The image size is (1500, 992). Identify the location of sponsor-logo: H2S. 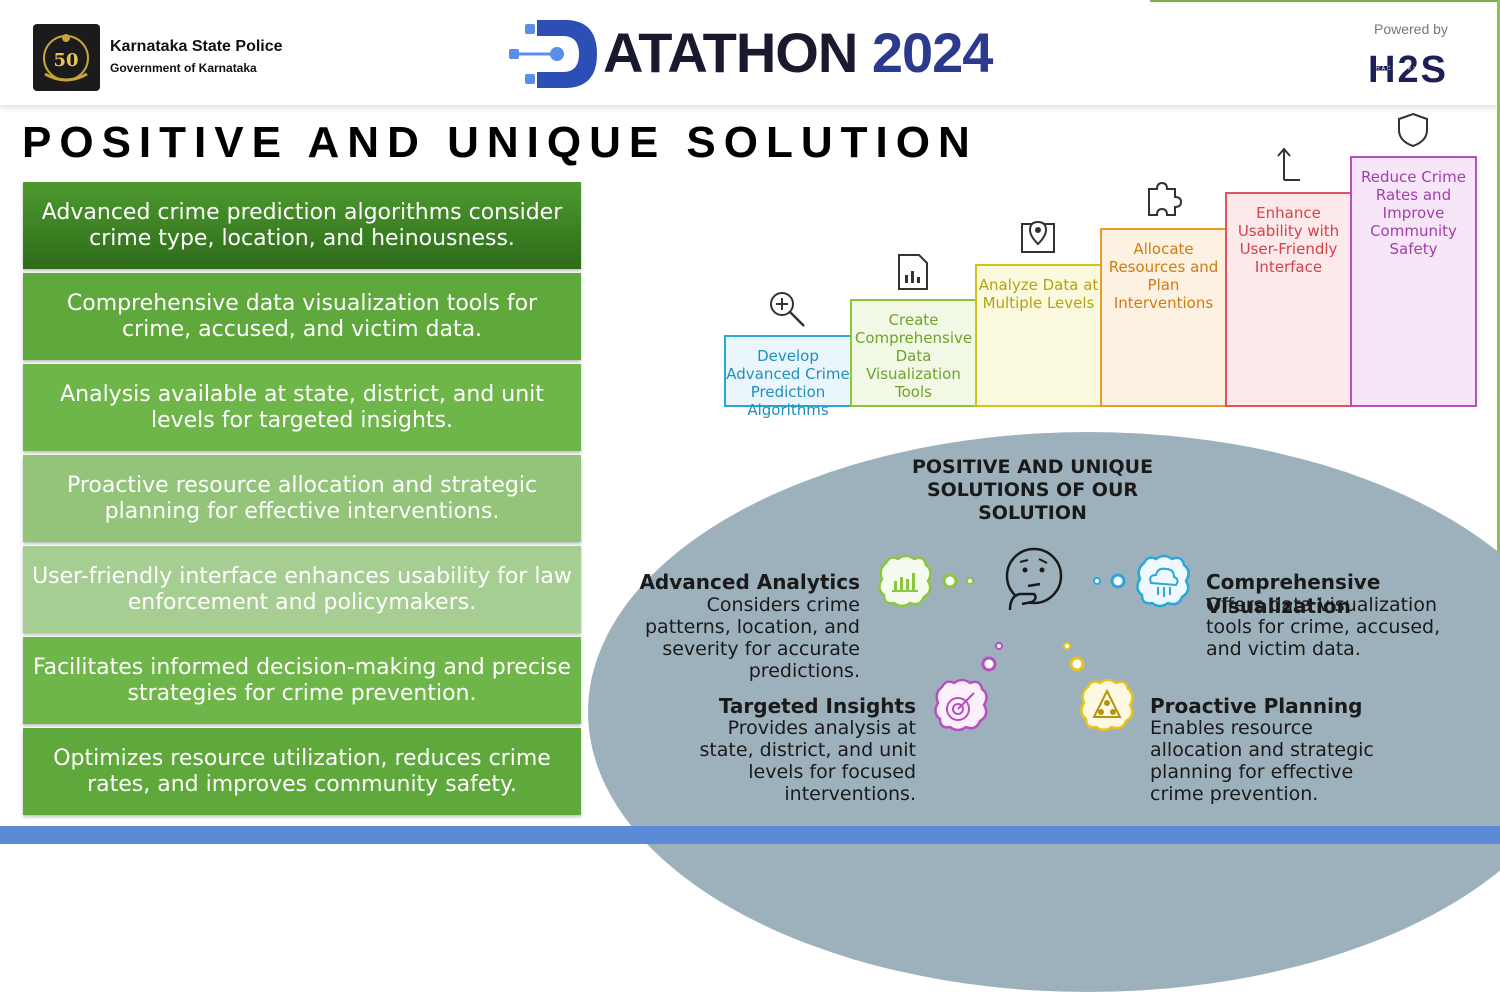
(1408, 70).